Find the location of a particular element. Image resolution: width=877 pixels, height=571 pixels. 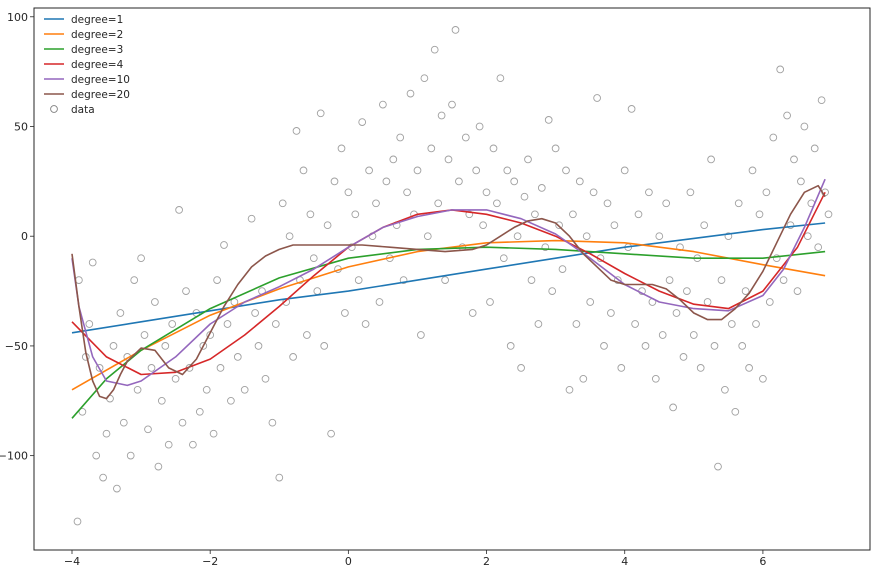

legend-label: degree=10 is located at coordinates (100, 80).